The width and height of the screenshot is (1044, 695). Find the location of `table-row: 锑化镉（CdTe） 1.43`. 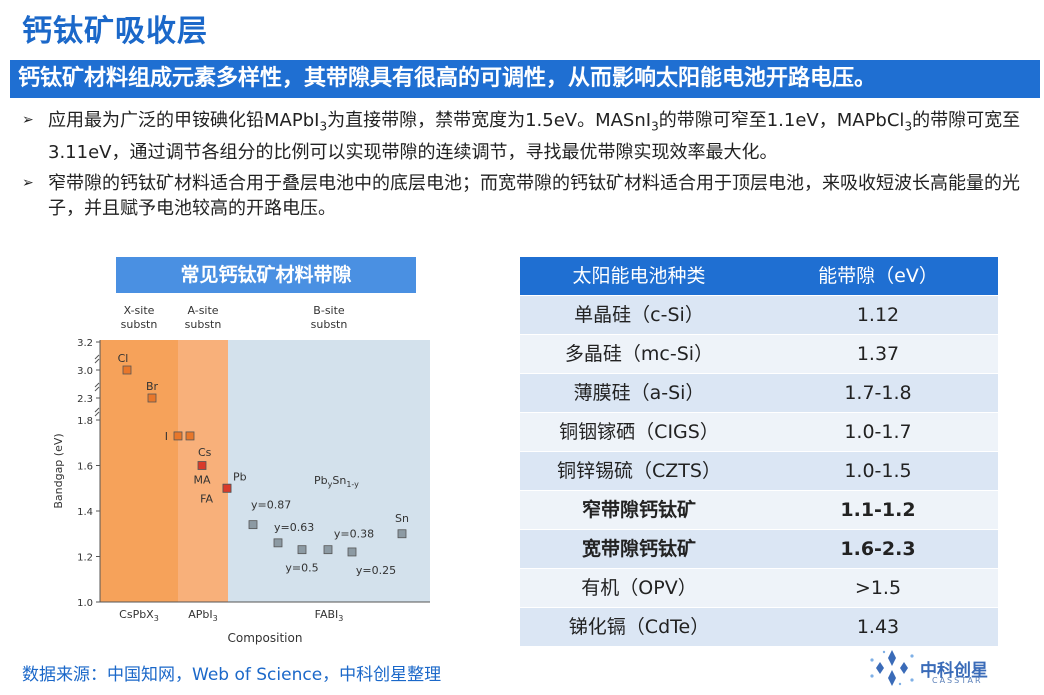

table-row: 锑化镉（CdTe） 1.43 is located at coordinates (759, 627).